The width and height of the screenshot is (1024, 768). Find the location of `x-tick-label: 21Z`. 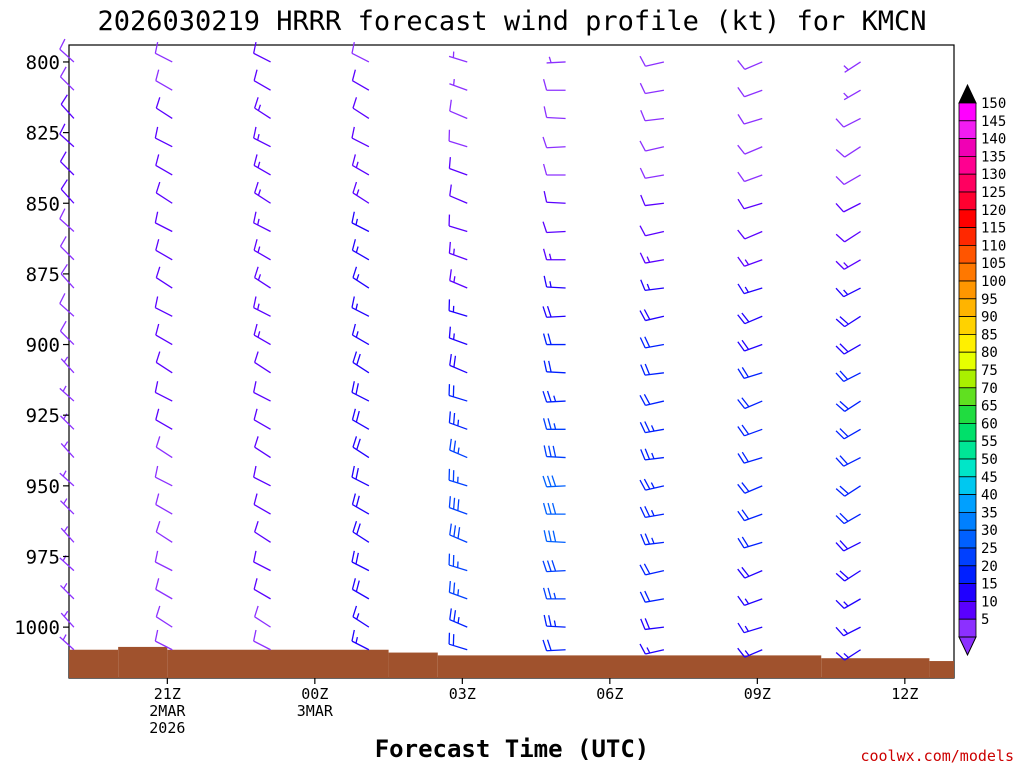

x-tick-label: 21Z is located at coordinates (167, 694).